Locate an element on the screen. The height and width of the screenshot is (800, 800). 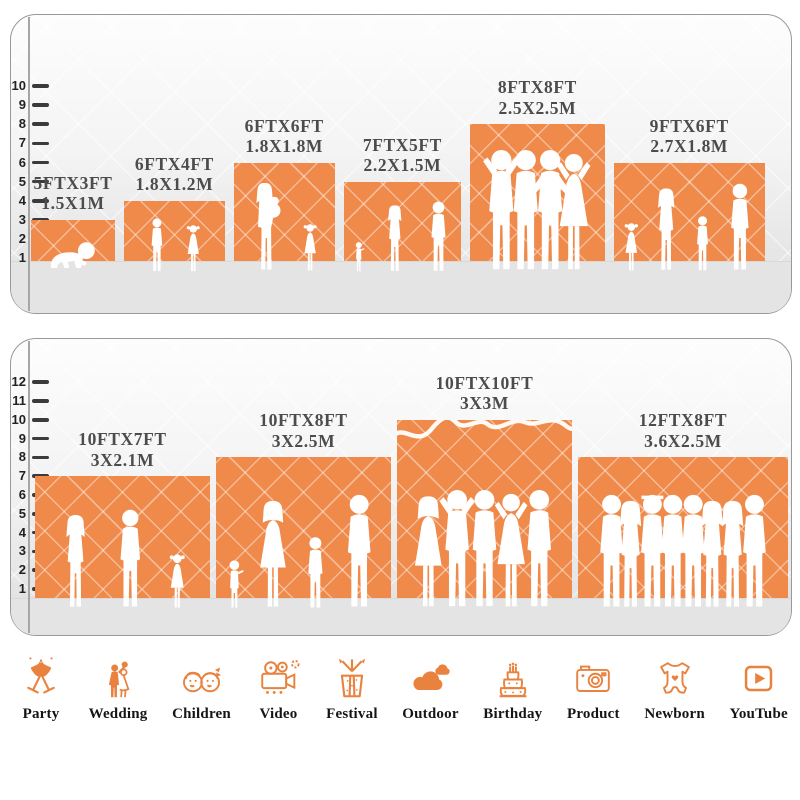
size-feet: 6FTX4FT is located at coordinates (174, 163).